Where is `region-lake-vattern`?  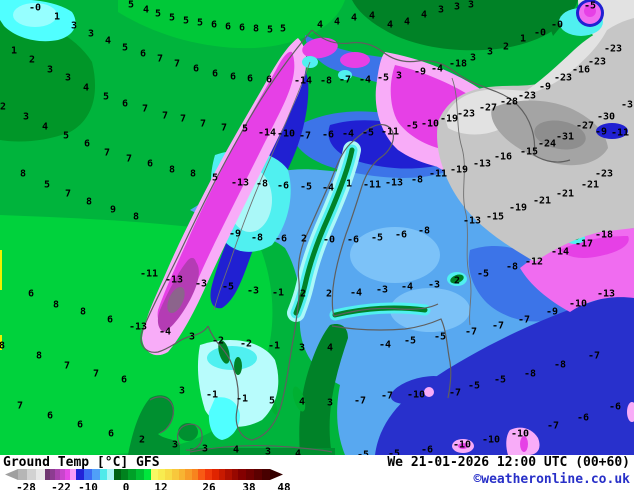
region-lake-vattern is located at coordinates (238, 366).